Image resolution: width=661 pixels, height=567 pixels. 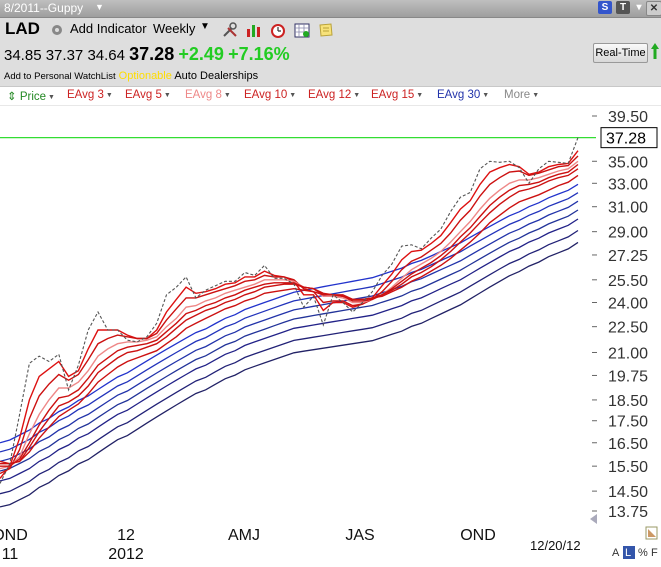 What do you see at coordinates (628, 184) in the screenshot?
I see `y-tick-label: 33.00` at bounding box center [628, 184].